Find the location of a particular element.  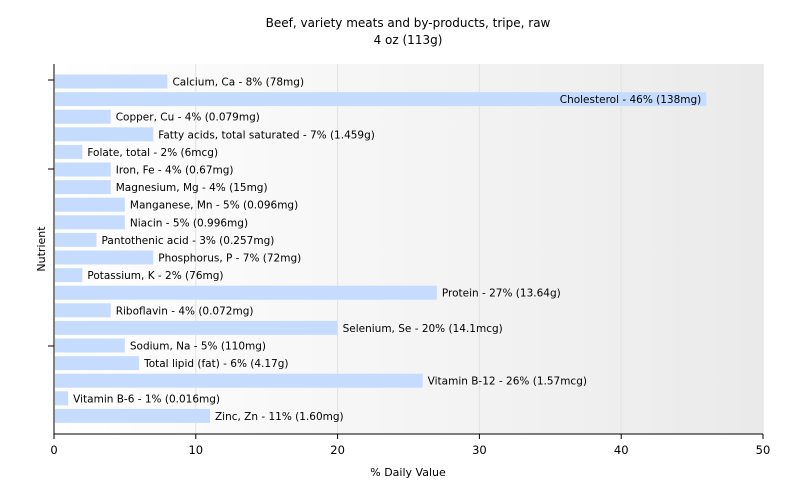

x-ticks: 0 10 20 30 40 50 is located at coordinates (410, 445).